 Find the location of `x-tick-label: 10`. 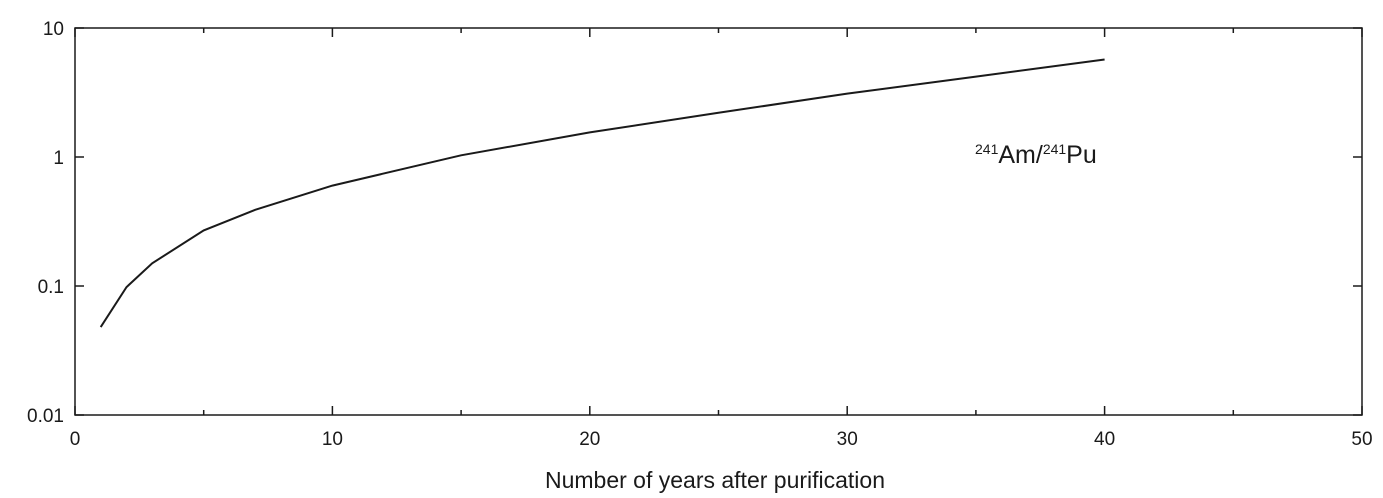

x-tick-label: 10 is located at coordinates (332, 439).